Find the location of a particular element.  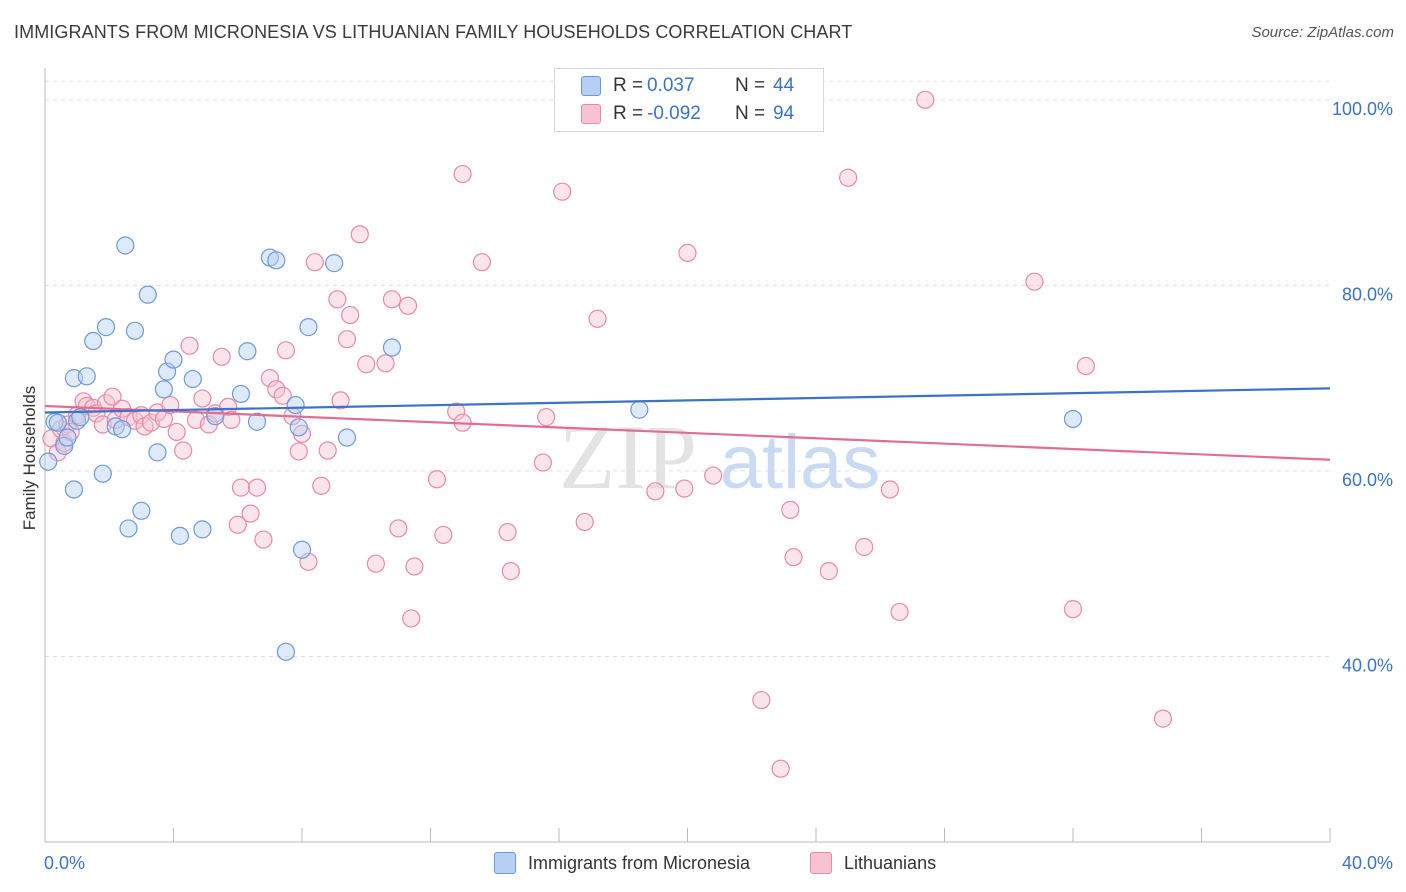

legend-item-lithuanians: Lithuanians is located at coordinates (873, 863).